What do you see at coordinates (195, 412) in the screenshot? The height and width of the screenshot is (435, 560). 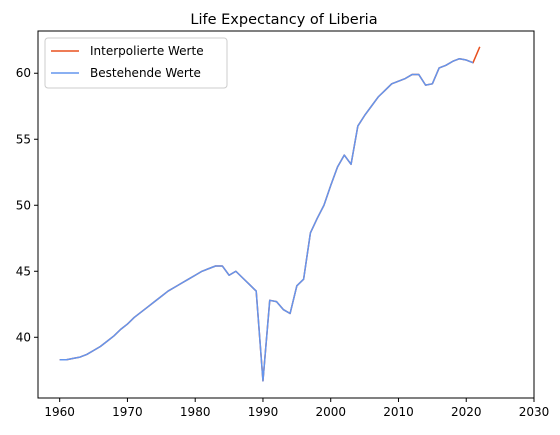 I see `x-tick-label: 1980` at bounding box center [195, 412].